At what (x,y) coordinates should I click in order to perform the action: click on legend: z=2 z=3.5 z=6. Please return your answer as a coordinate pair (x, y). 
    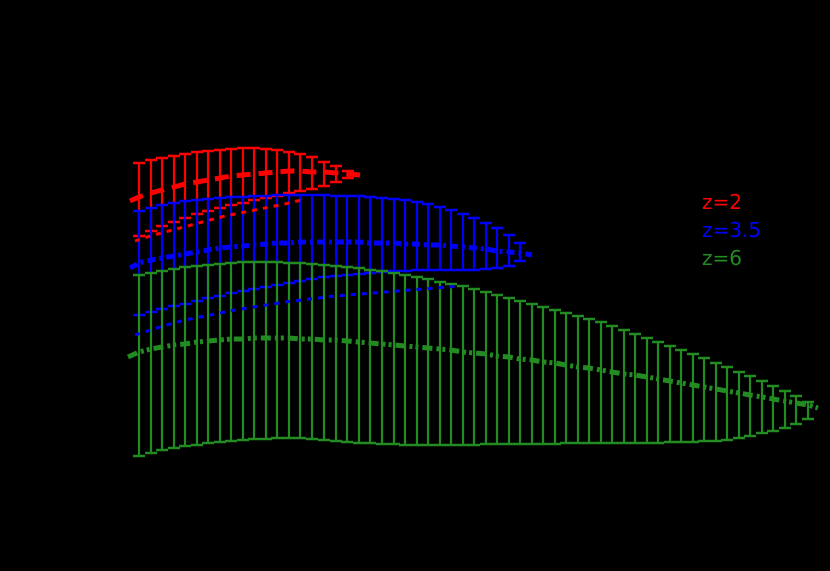
    Looking at the image, I should click on (686, 230).